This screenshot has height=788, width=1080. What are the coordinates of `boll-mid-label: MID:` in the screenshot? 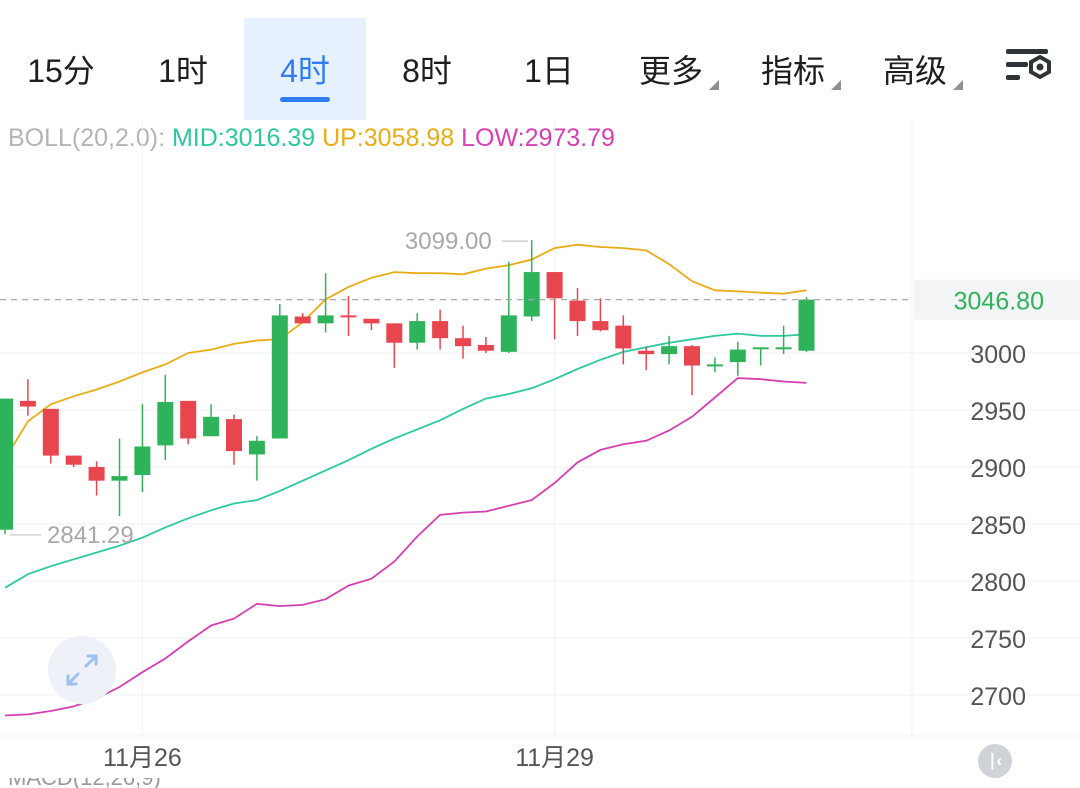 It's located at (198, 138).